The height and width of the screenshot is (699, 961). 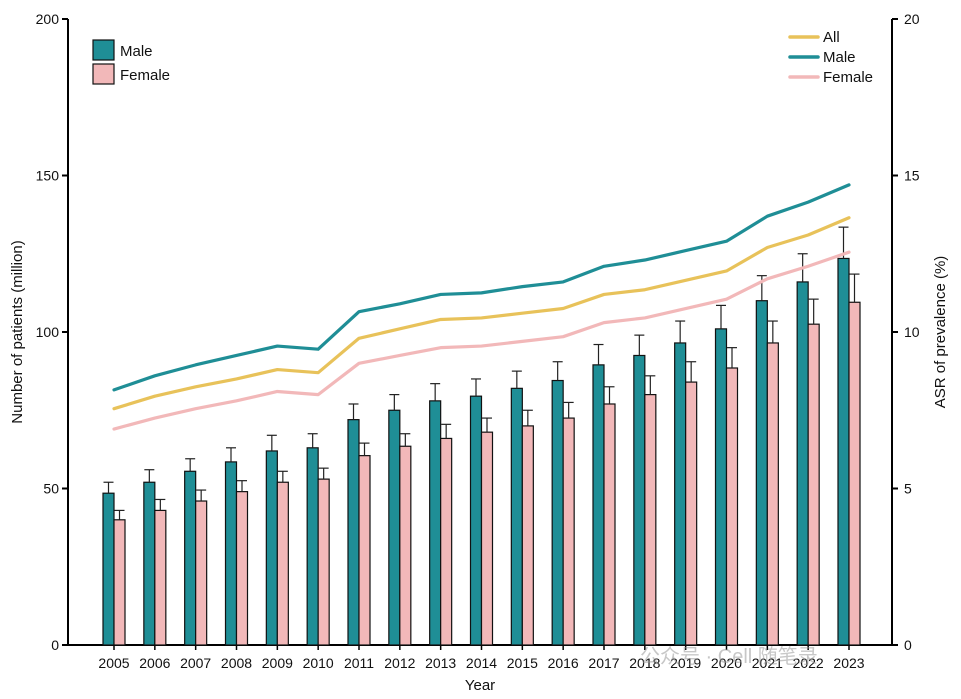 I want to click on y-left-tick-label: 0, so click(x=55, y=645).